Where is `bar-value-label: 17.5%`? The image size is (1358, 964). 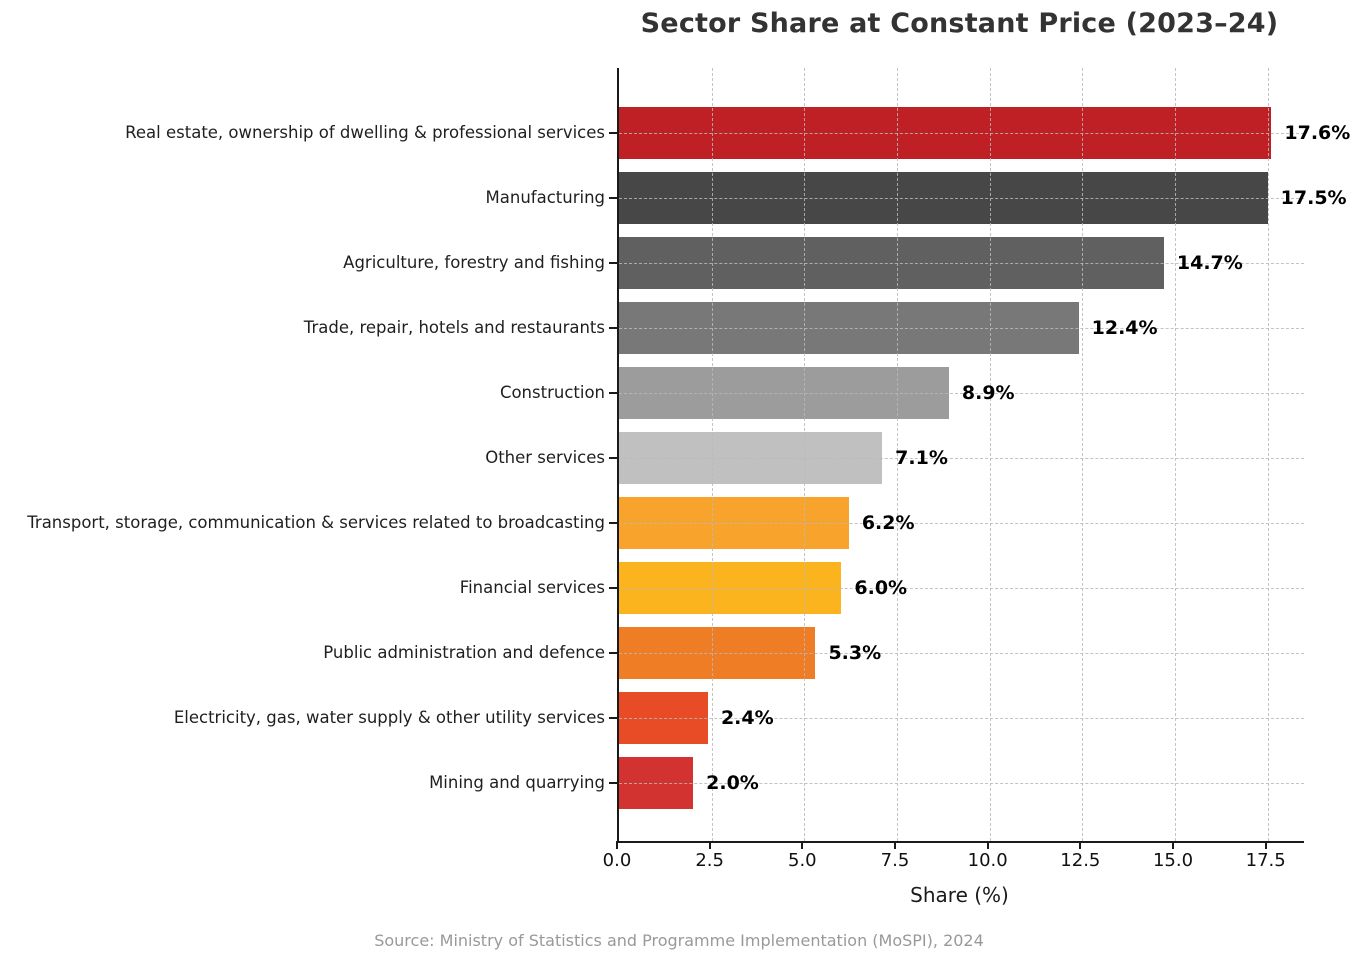
bar-value-label: 17.5% is located at coordinates (1313, 197).